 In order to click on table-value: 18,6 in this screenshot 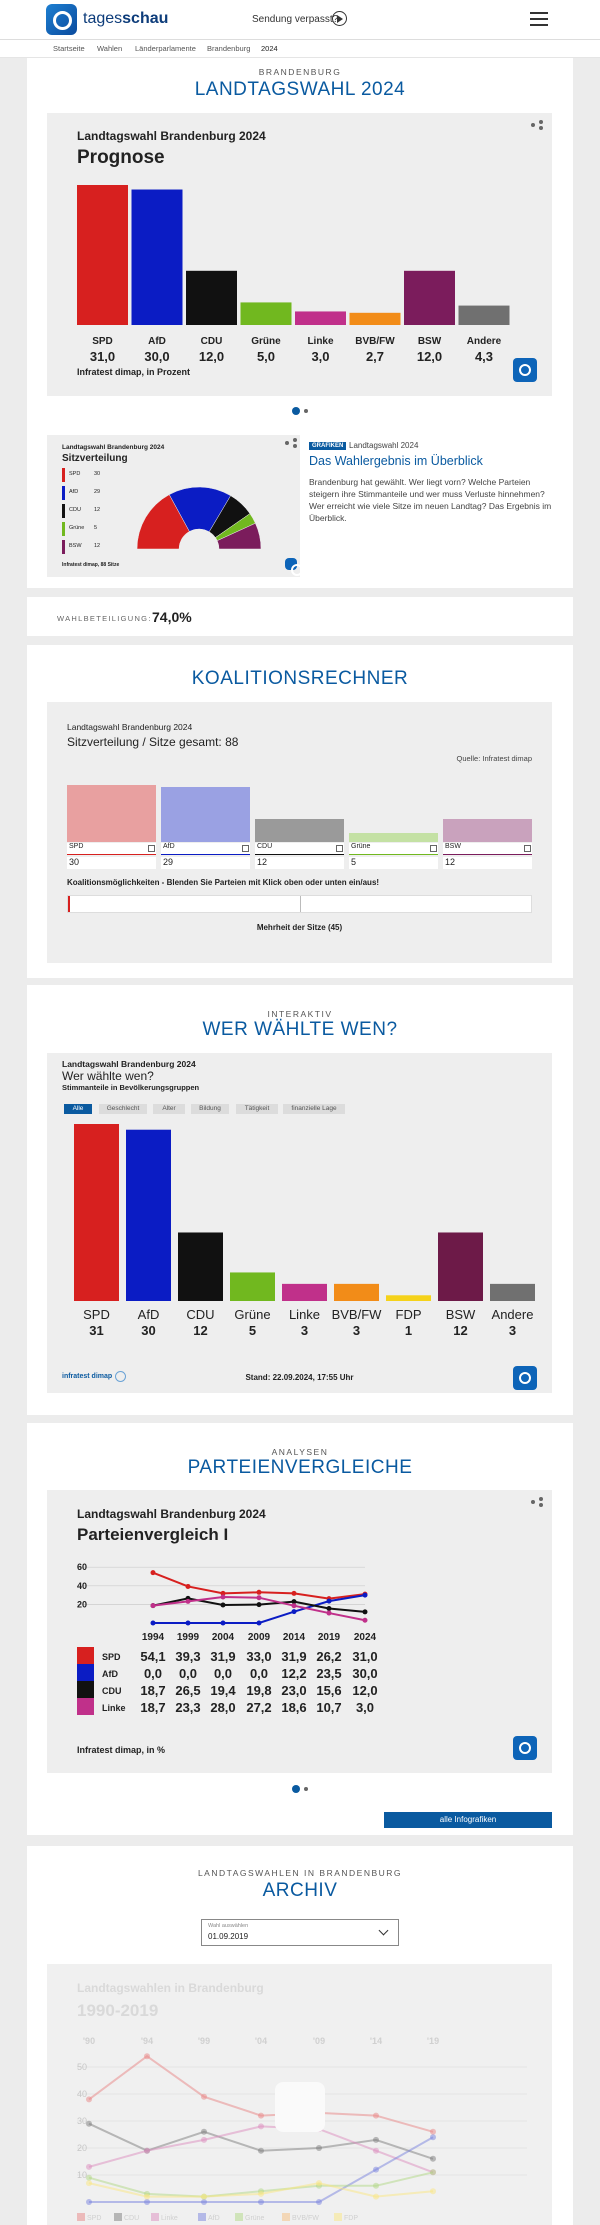, I will do `click(293, 1707)`.